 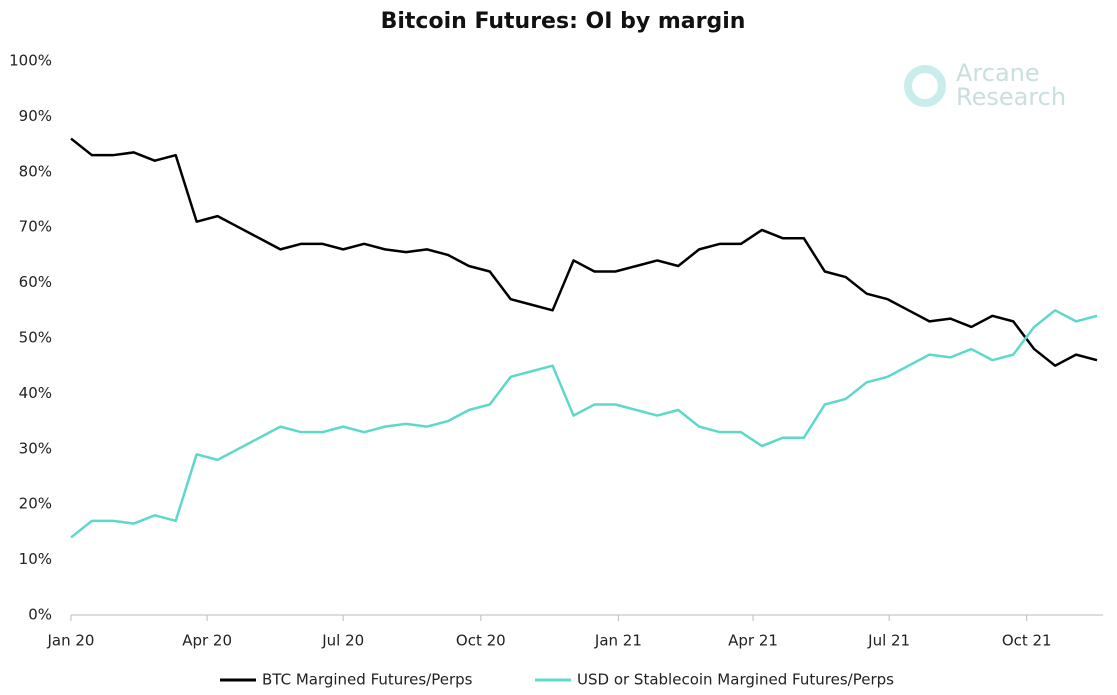 What do you see at coordinates (888, 641) in the screenshot?
I see `x-tick-label: Jul 21` at bounding box center [888, 641].